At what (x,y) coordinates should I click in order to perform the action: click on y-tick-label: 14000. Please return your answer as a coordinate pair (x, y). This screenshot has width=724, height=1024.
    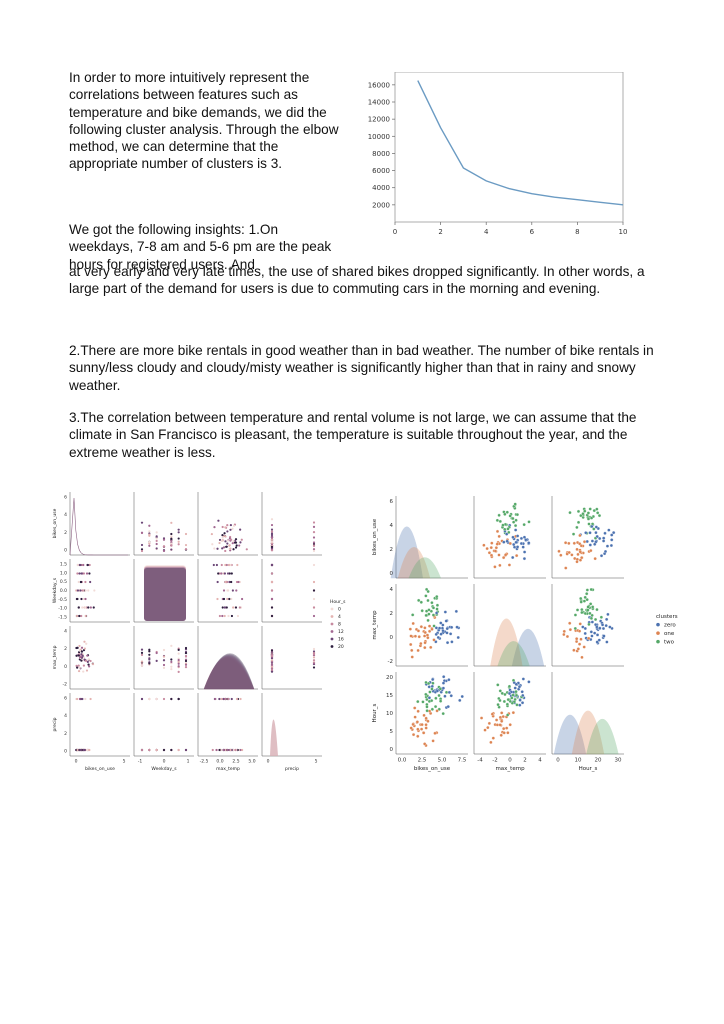
    Looking at the image, I should click on (379, 103).